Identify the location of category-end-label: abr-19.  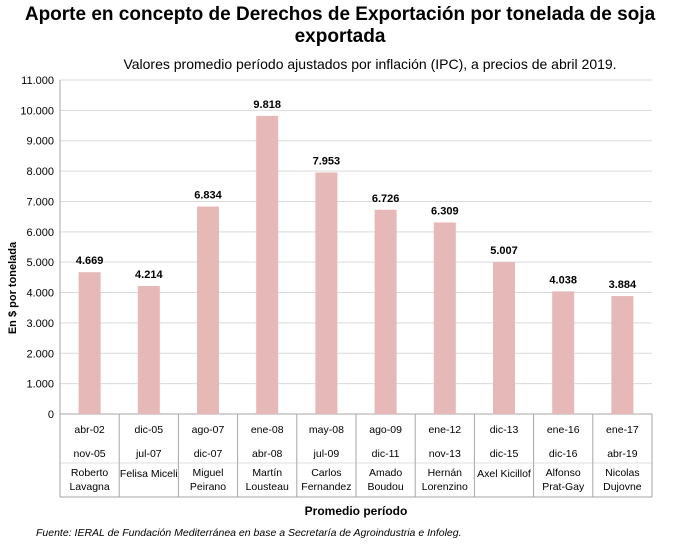
(622, 454).